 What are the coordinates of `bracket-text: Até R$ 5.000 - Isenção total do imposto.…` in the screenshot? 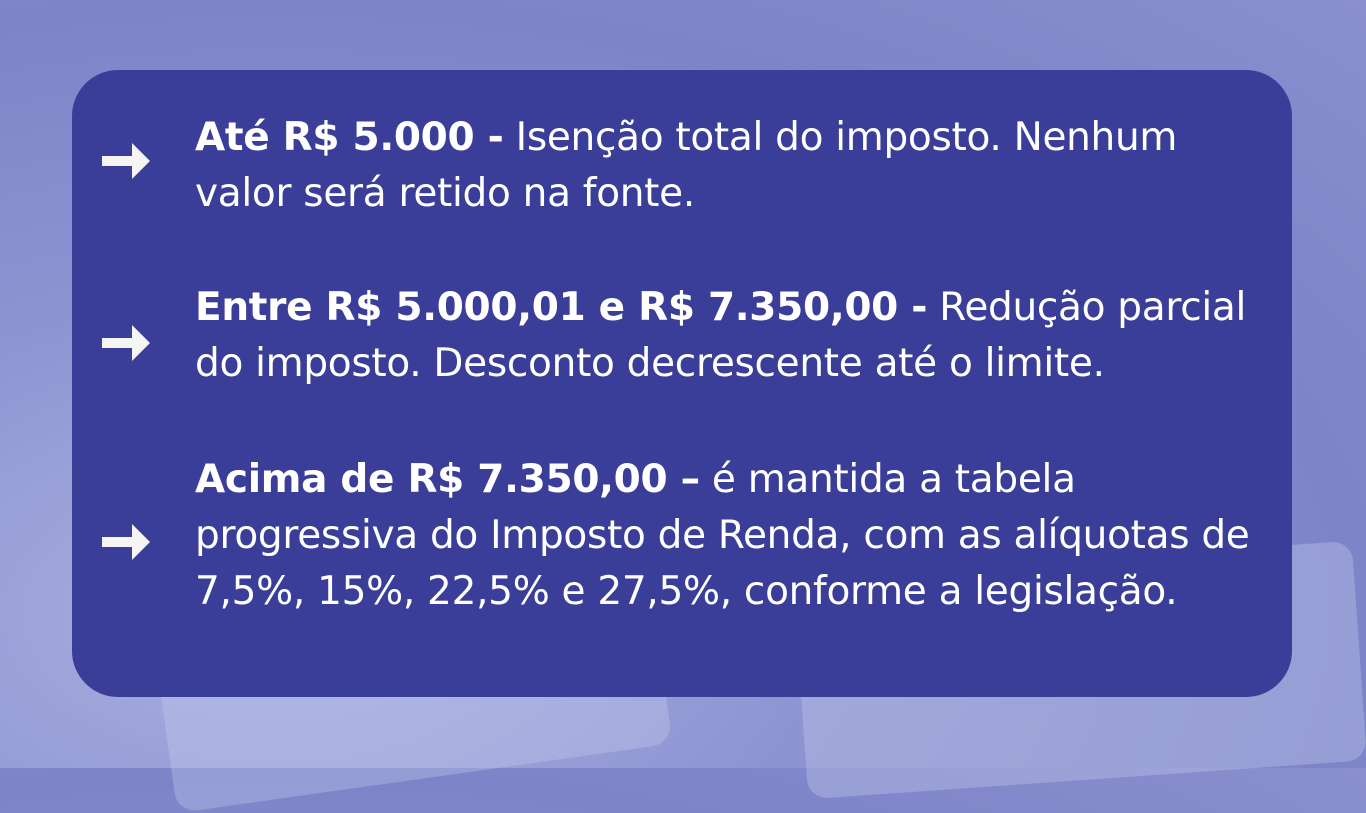 It's located at (735, 166).